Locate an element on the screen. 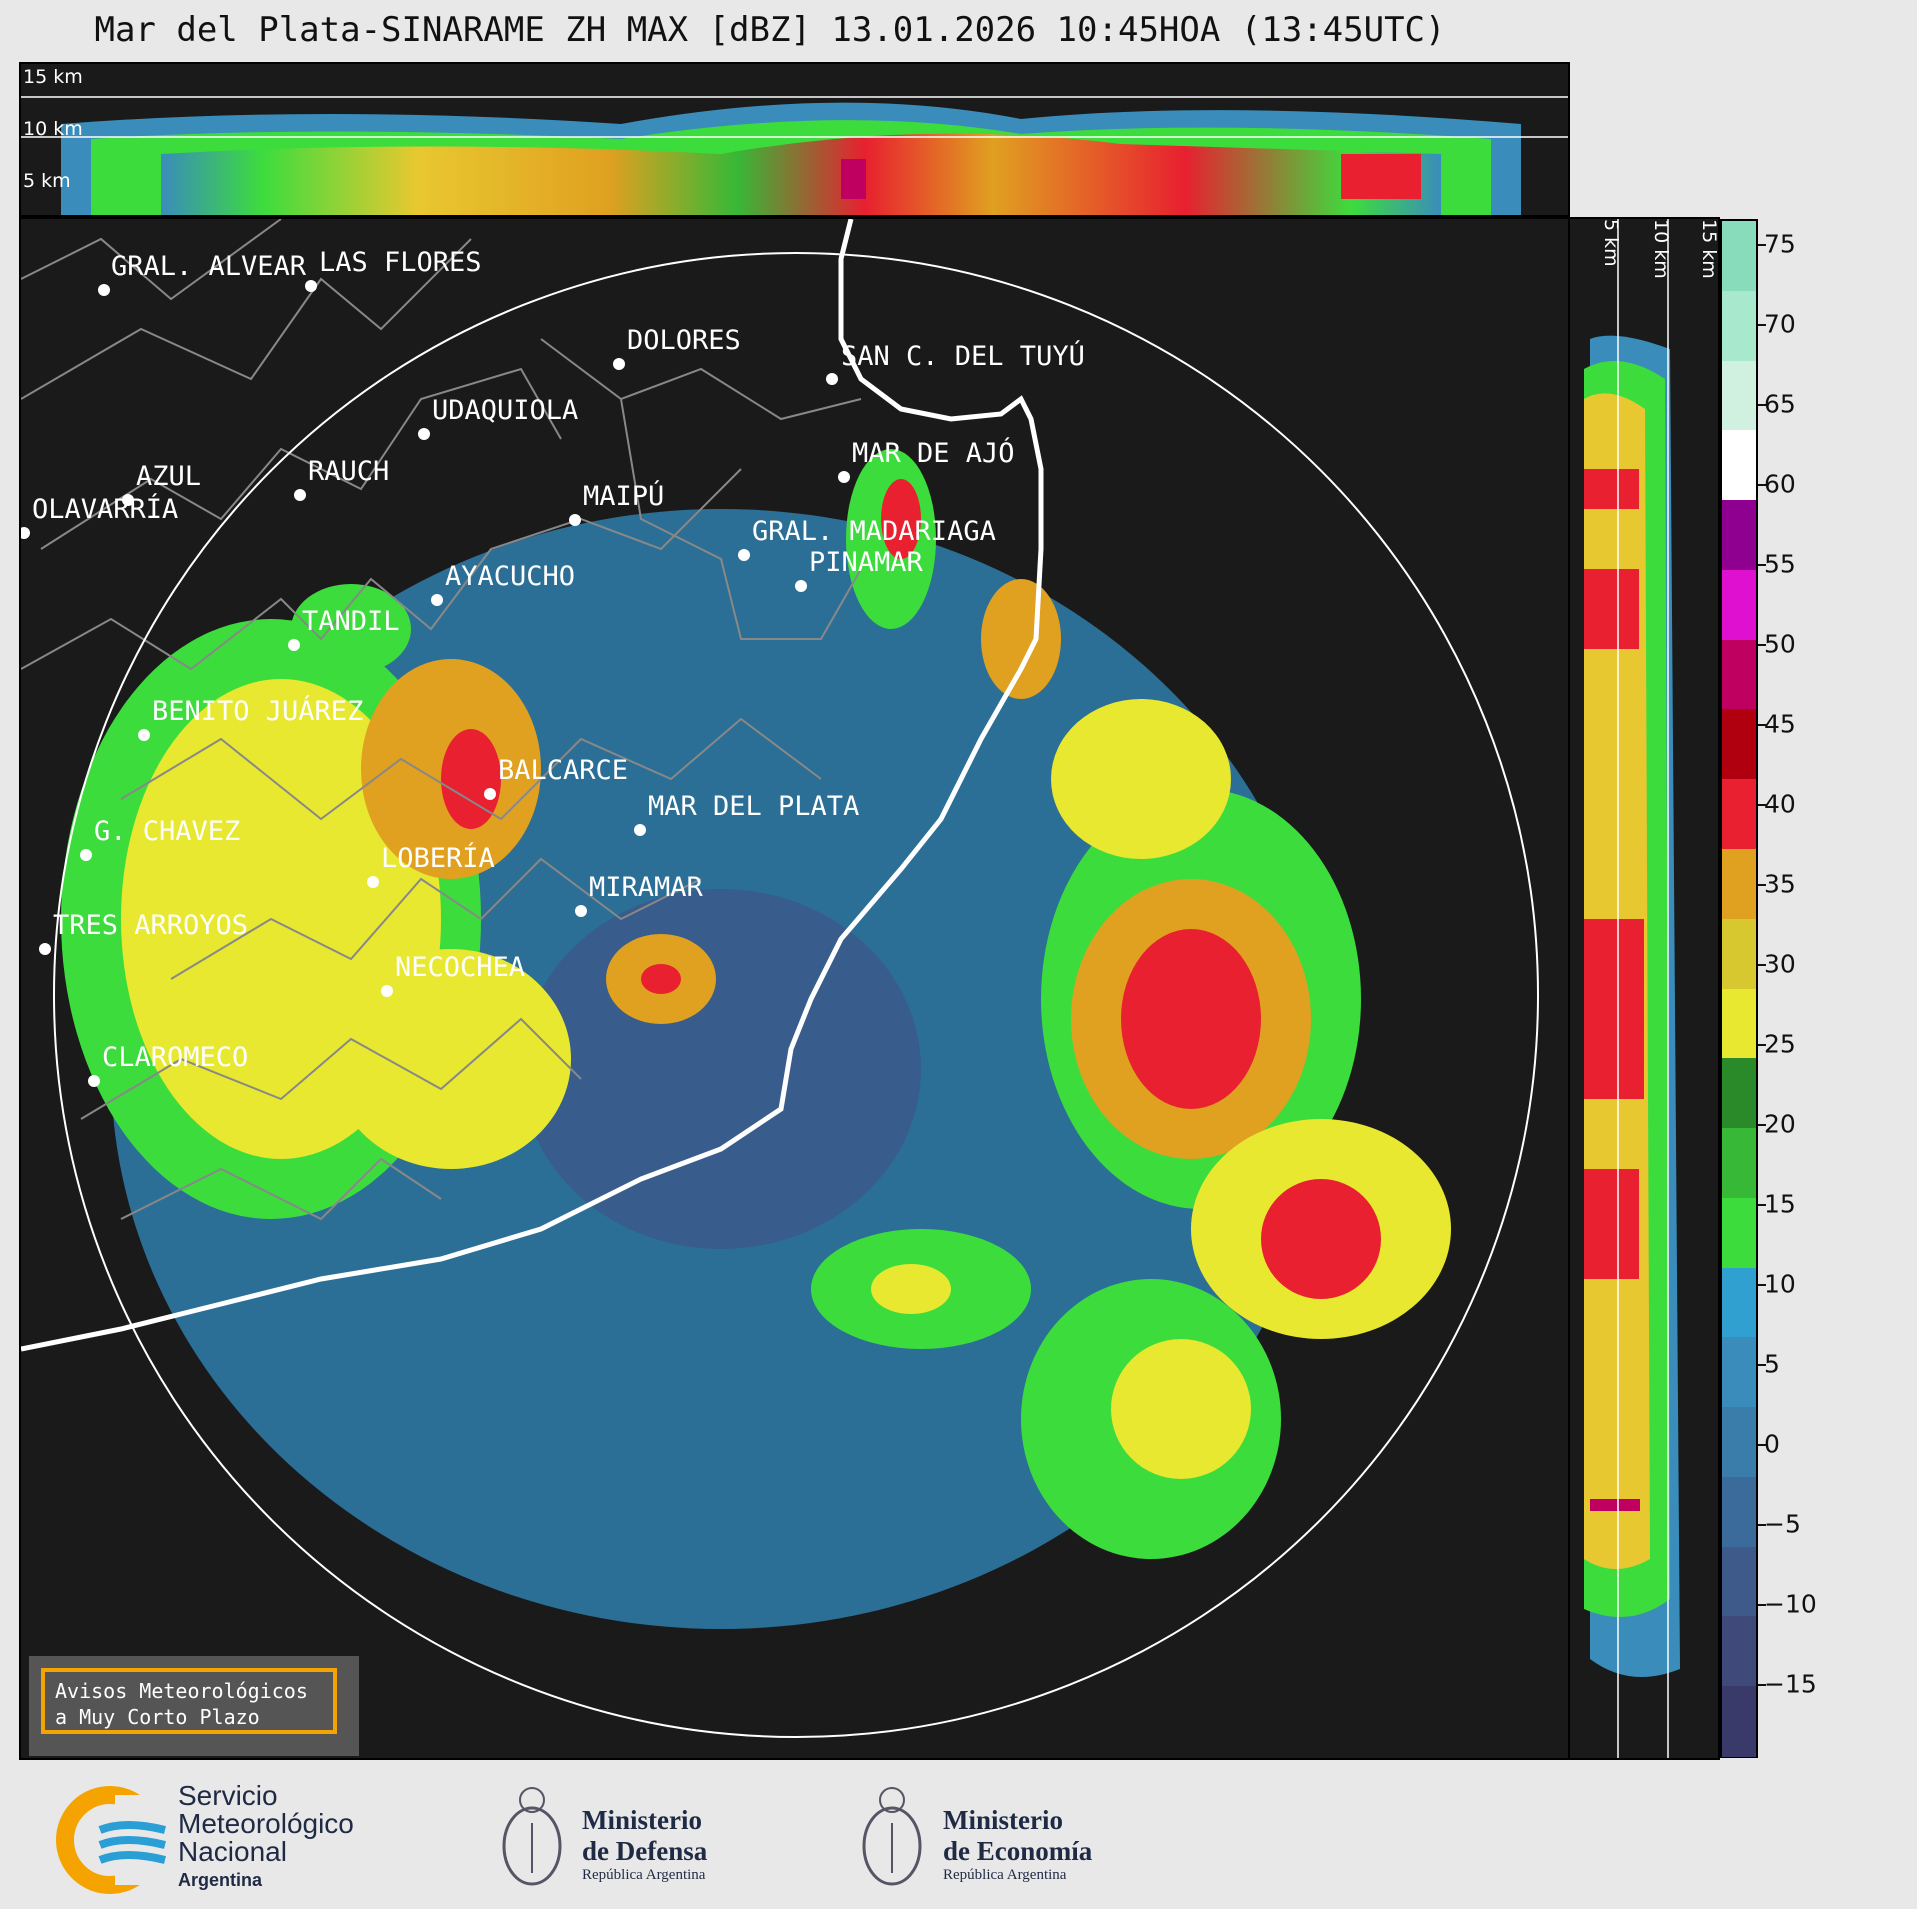  city-label: MIRAMAR is located at coordinates (646, 887).